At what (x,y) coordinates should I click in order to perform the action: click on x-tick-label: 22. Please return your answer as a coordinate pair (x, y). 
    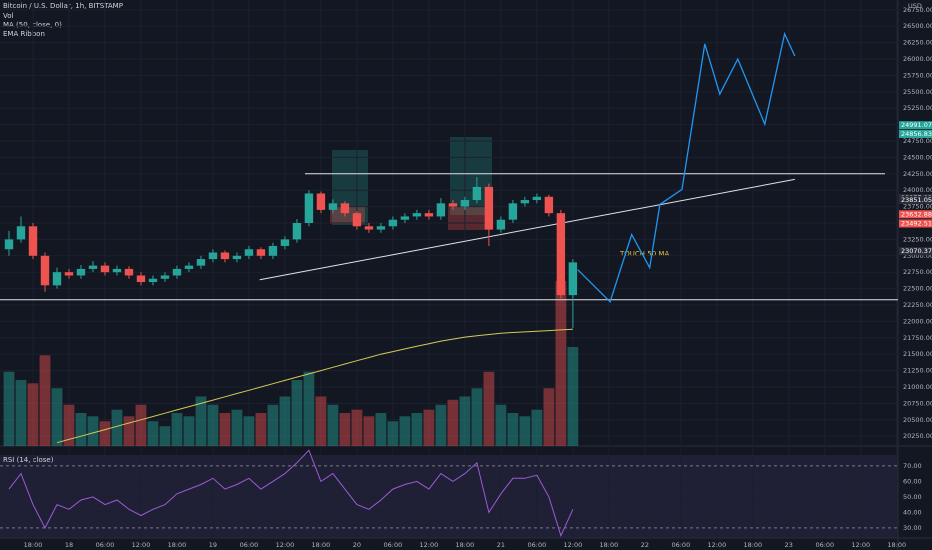
    Looking at the image, I should click on (645, 545).